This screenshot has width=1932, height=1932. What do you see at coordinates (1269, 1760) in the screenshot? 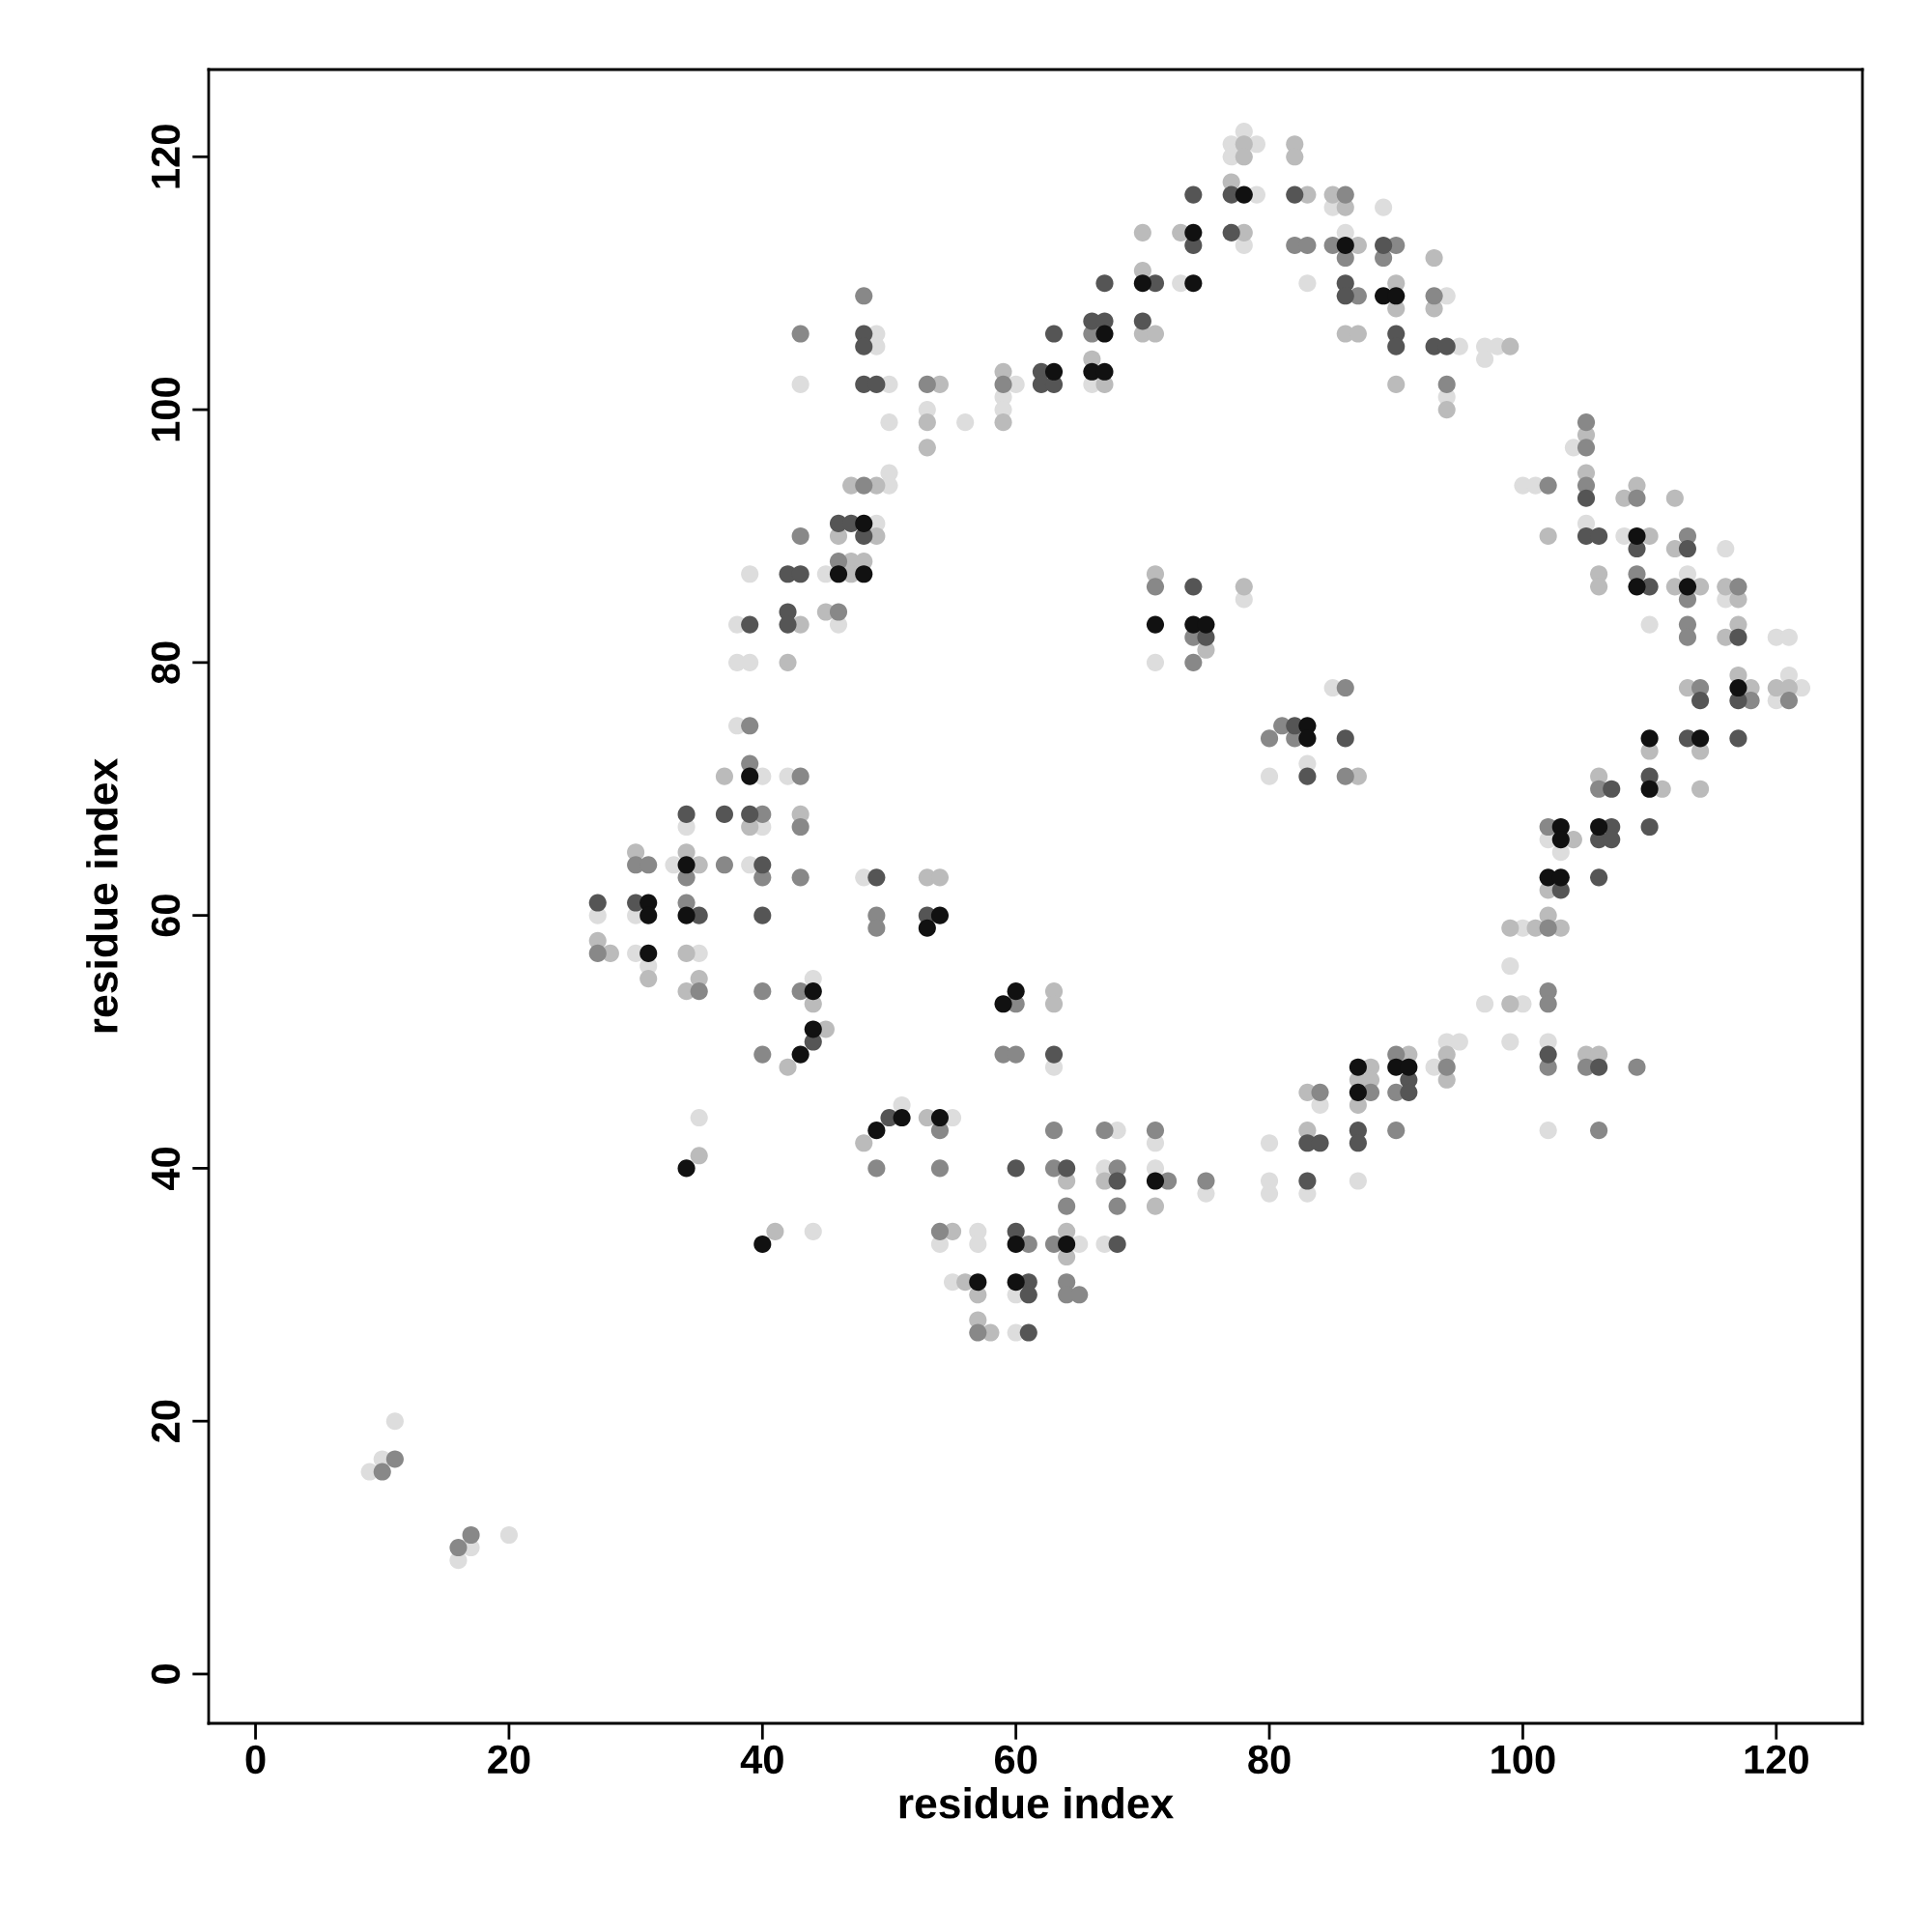
I see `x-tick-label: 80` at bounding box center [1269, 1760].